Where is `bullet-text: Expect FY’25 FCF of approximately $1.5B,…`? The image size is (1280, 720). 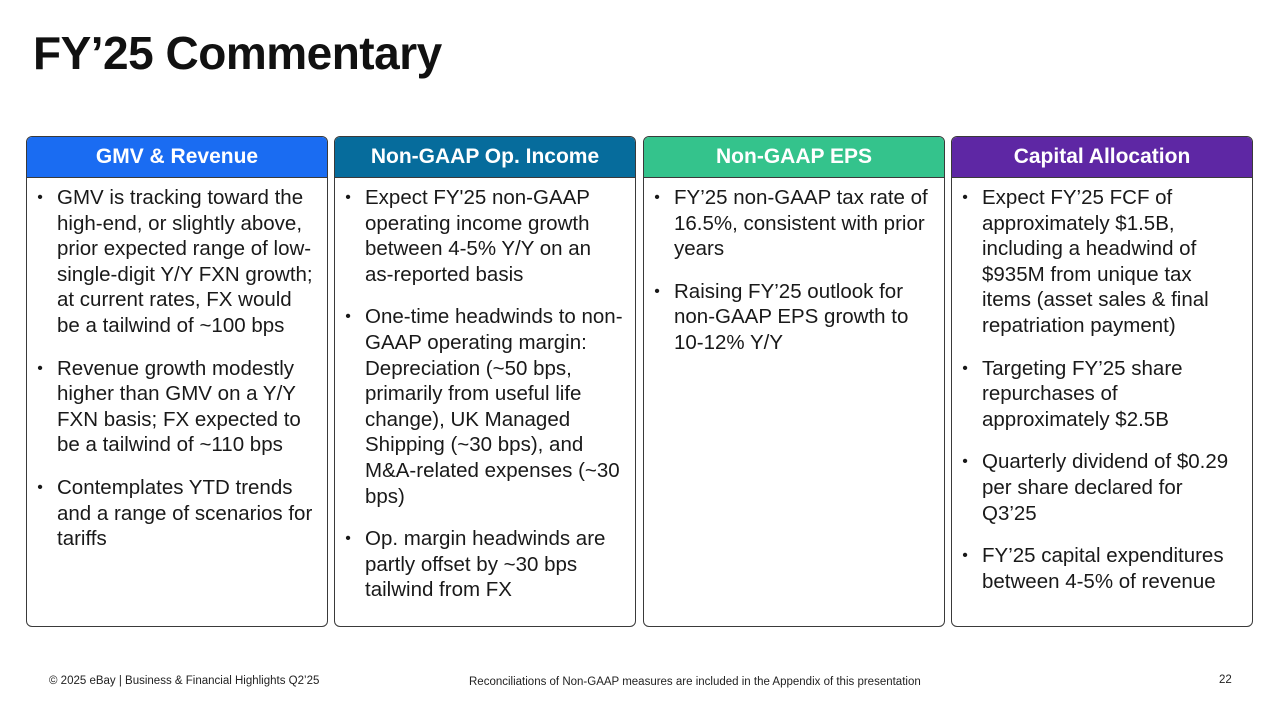
bullet-text: Expect FY’25 FCF of approximately $1.5B,… is located at coordinates (1095, 261).